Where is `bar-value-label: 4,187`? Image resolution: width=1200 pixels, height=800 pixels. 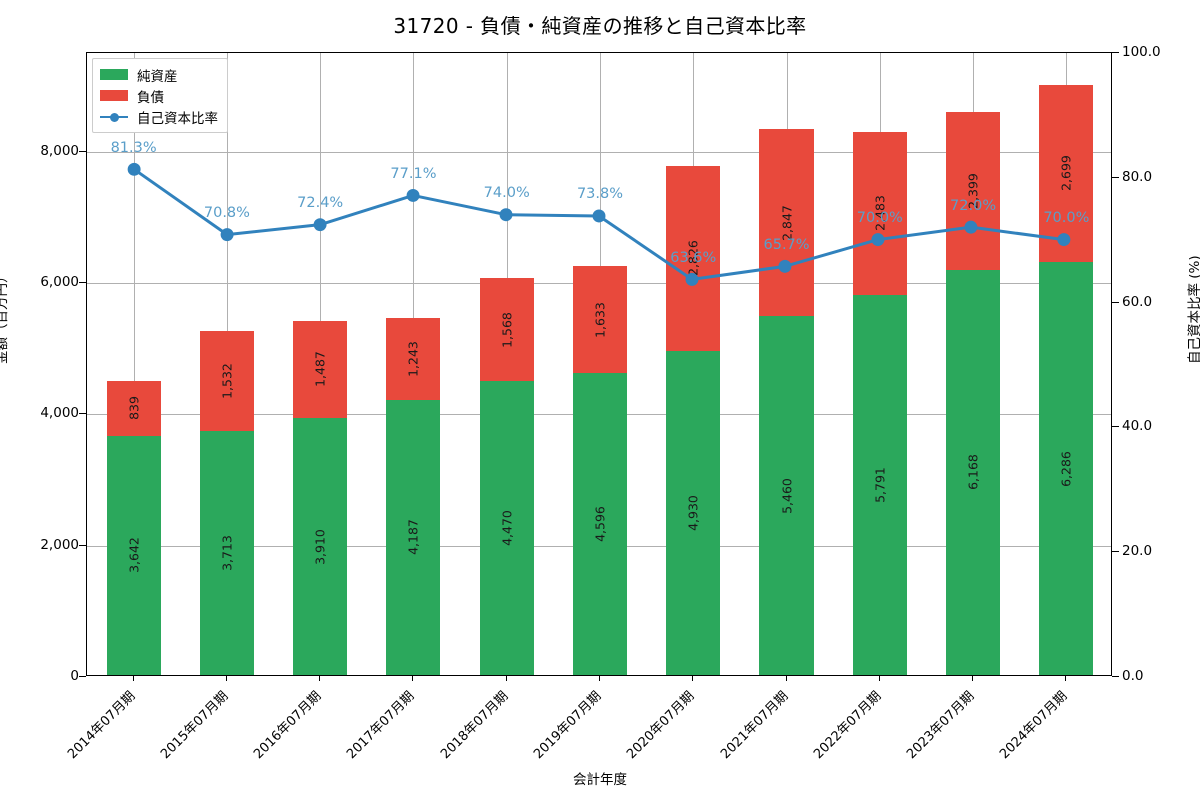
bar-value-label: 4,187 is located at coordinates (413, 537).